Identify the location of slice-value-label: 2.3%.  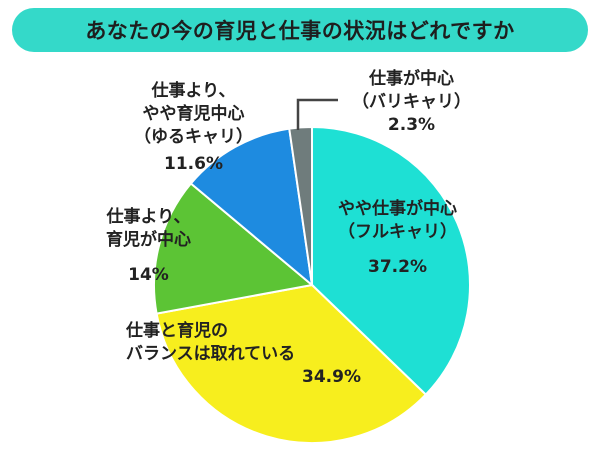
(411, 125).